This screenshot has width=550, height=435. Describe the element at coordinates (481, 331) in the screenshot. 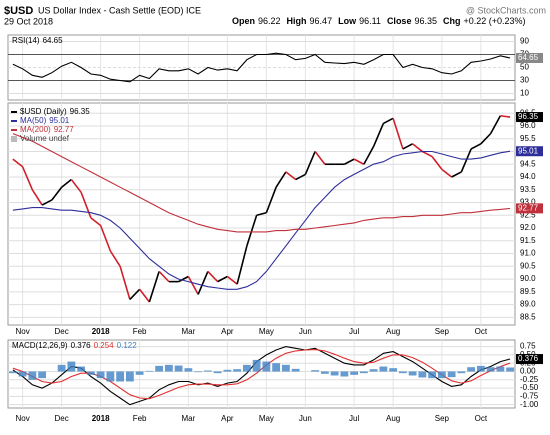

I see `x-tick-label: Oct` at that location.